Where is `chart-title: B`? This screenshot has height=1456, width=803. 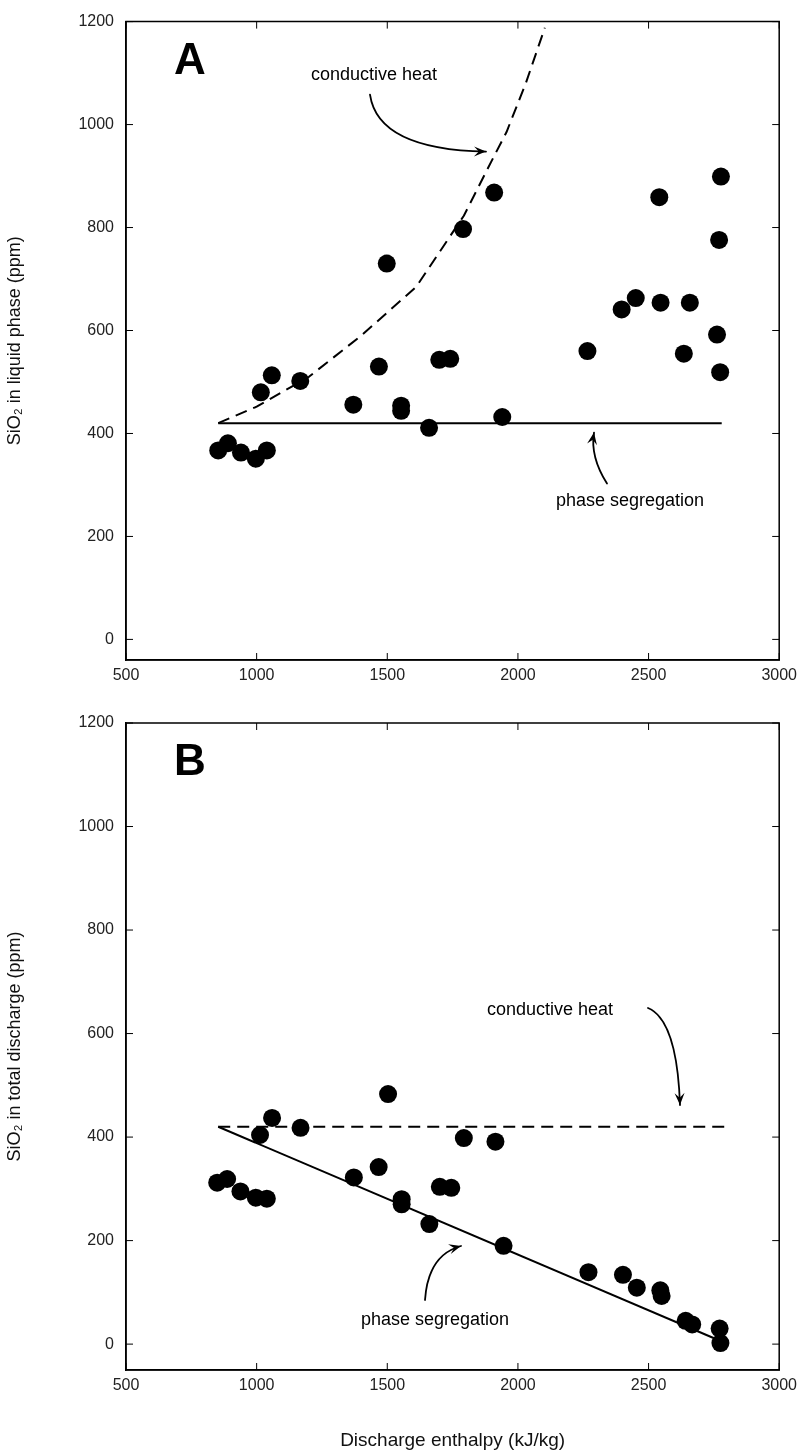 chart-title: B is located at coordinates (190, 760).